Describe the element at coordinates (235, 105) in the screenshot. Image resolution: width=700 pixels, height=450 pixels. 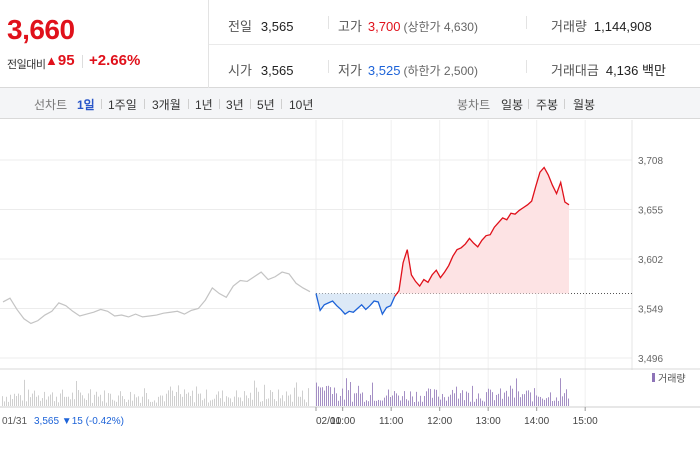
I see `tab-3years: 3년` at that location.